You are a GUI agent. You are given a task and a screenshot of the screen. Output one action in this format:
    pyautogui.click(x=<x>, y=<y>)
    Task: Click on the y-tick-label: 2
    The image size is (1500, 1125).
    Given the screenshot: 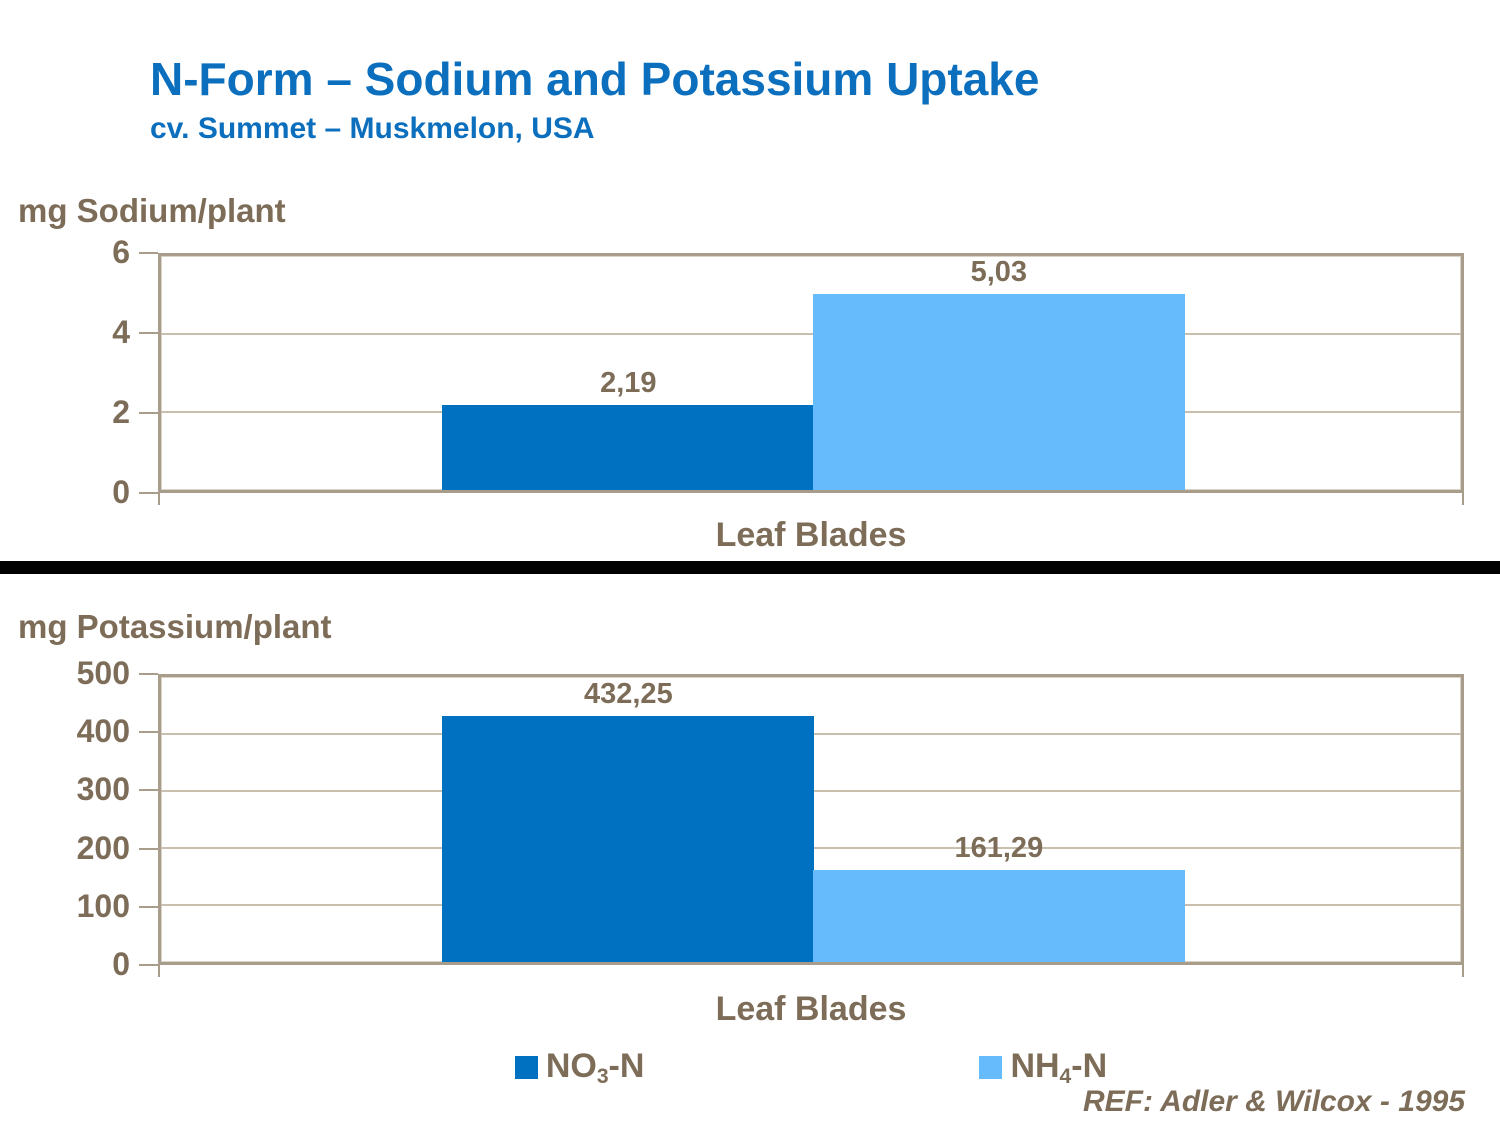 What is the action you would take?
    pyautogui.click(x=121, y=411)
    